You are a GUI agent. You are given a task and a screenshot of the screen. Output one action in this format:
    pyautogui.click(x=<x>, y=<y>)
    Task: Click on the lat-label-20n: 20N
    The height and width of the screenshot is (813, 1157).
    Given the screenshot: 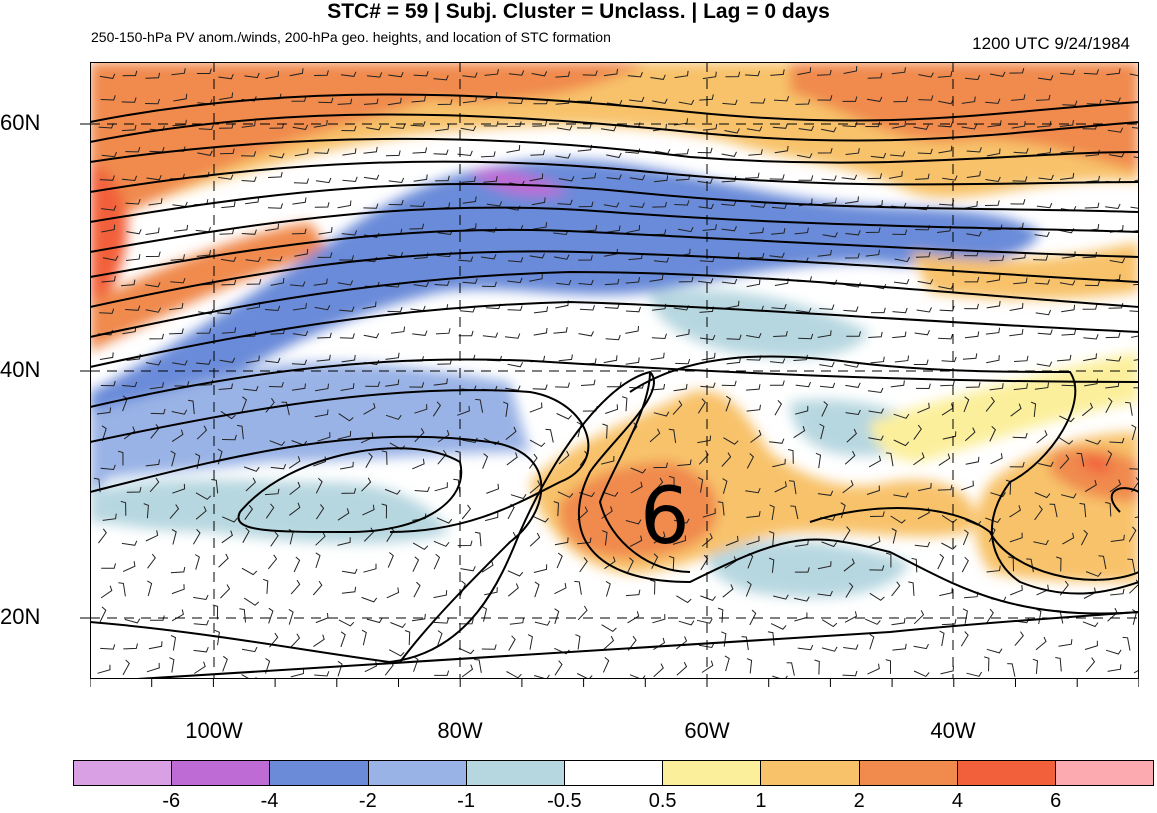 What is the action you would take?
    pyautogui.click(x=20, y=616)
    